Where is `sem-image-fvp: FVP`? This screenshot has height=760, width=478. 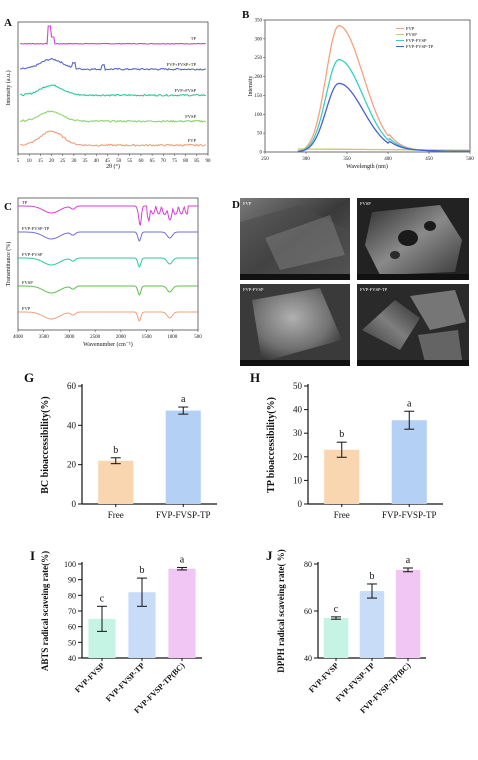 sem-image-fvp: FVP is located at coordinates (295, 239).